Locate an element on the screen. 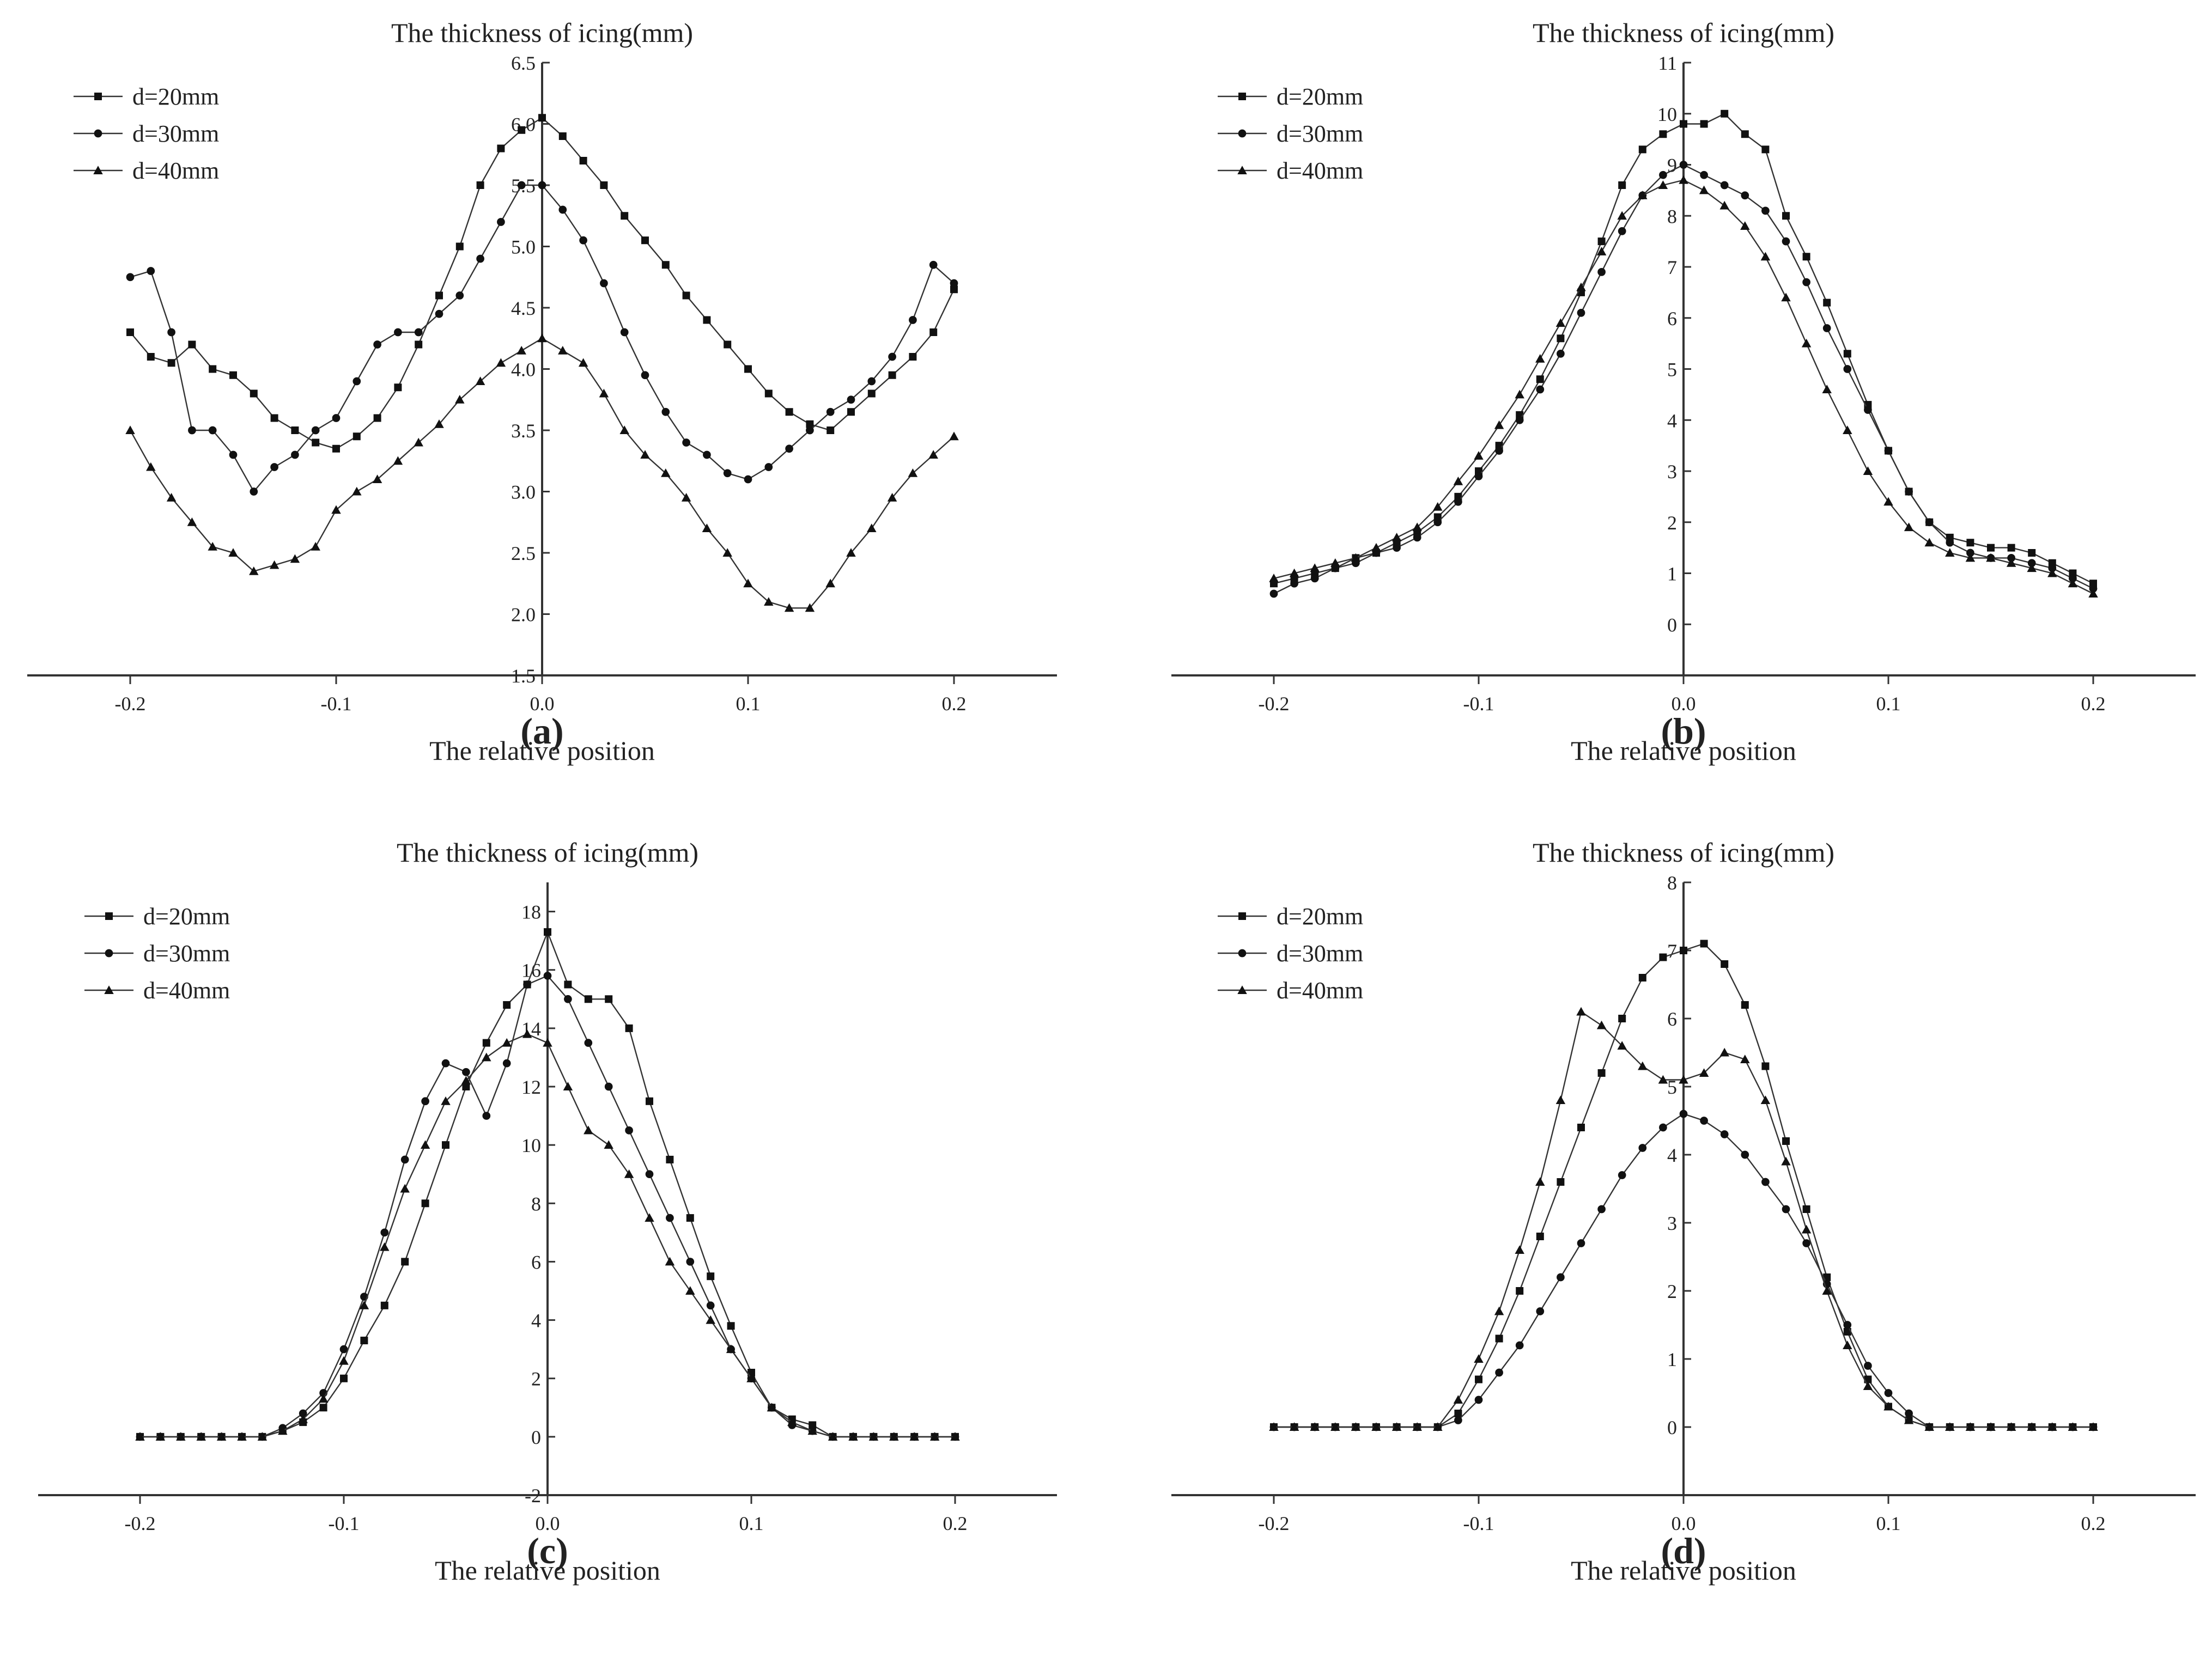 The height and width of the screenshot is (1658, 2212). panel-c-y-tick-label: 18 is located at coordinates (531, 912).